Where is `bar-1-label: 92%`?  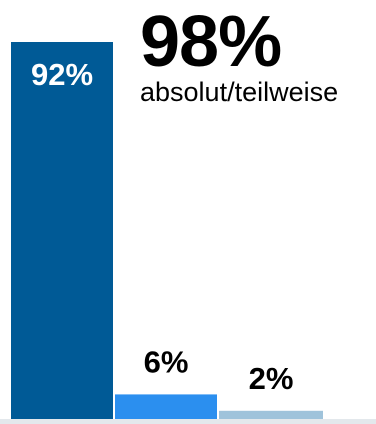 bar-1-label: 92% is located at coordinates (62, 74).